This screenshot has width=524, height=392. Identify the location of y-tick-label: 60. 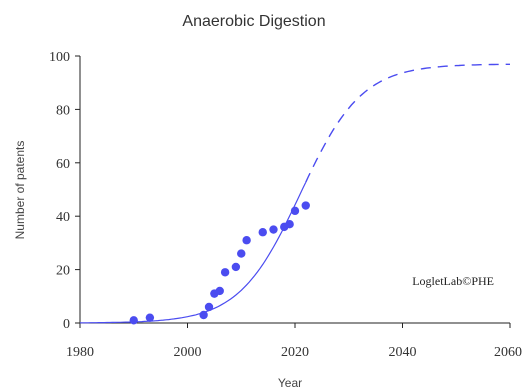
(63, 164).